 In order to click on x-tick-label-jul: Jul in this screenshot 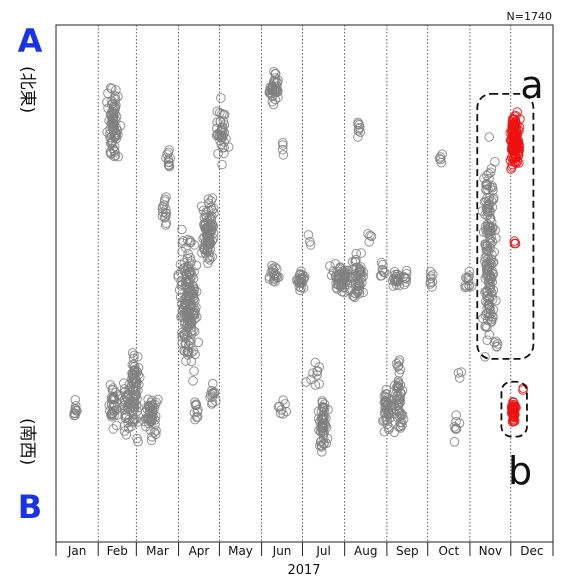, I will do `click(322, 551)`.